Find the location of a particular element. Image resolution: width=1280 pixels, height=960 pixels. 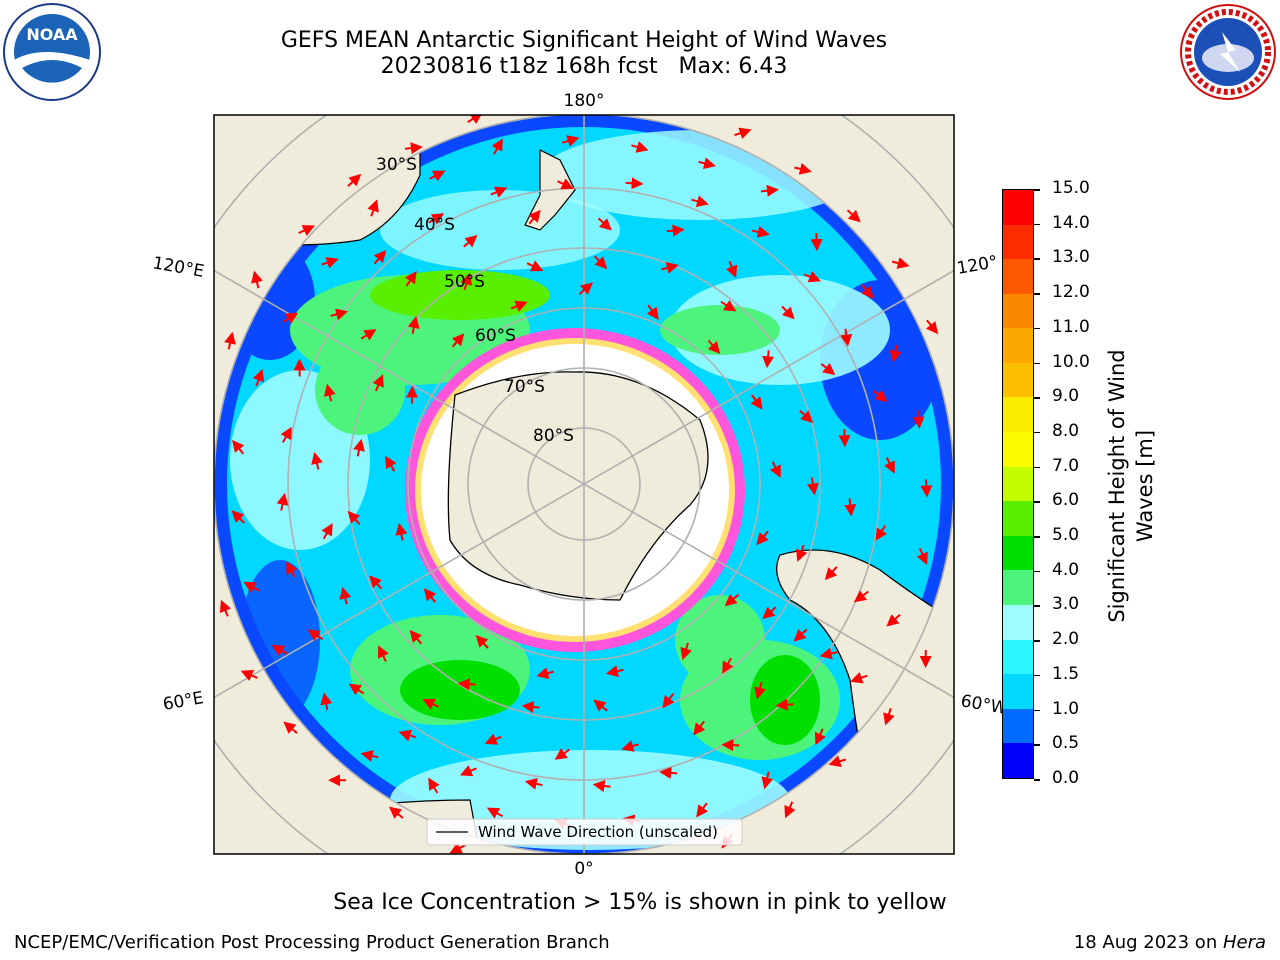

colorbar-tick-label: 7.0 is located at coordinates (1066, 465).